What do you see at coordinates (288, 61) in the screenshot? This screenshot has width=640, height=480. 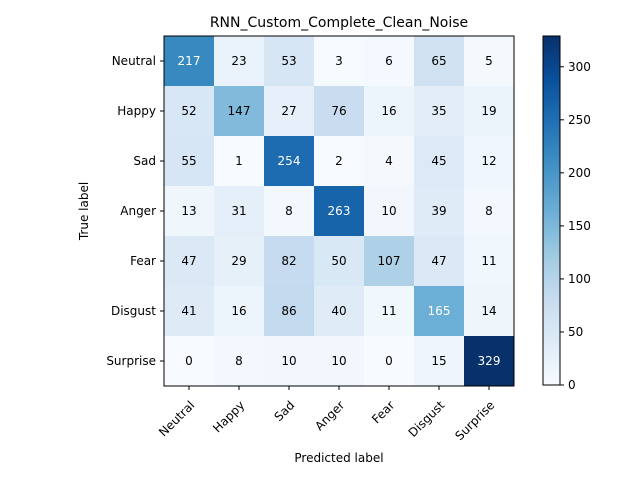 I see `cell-value-label: 53` at bounding box center [288, 61].